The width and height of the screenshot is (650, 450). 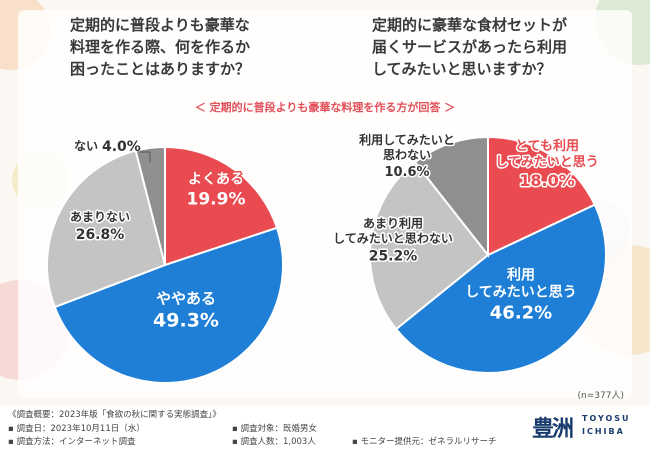 What do you see at coordinates (100, 235) in the screenshot?
I see `chart1-slice-value-3: 26.8%` at bounding box center [100, 235].